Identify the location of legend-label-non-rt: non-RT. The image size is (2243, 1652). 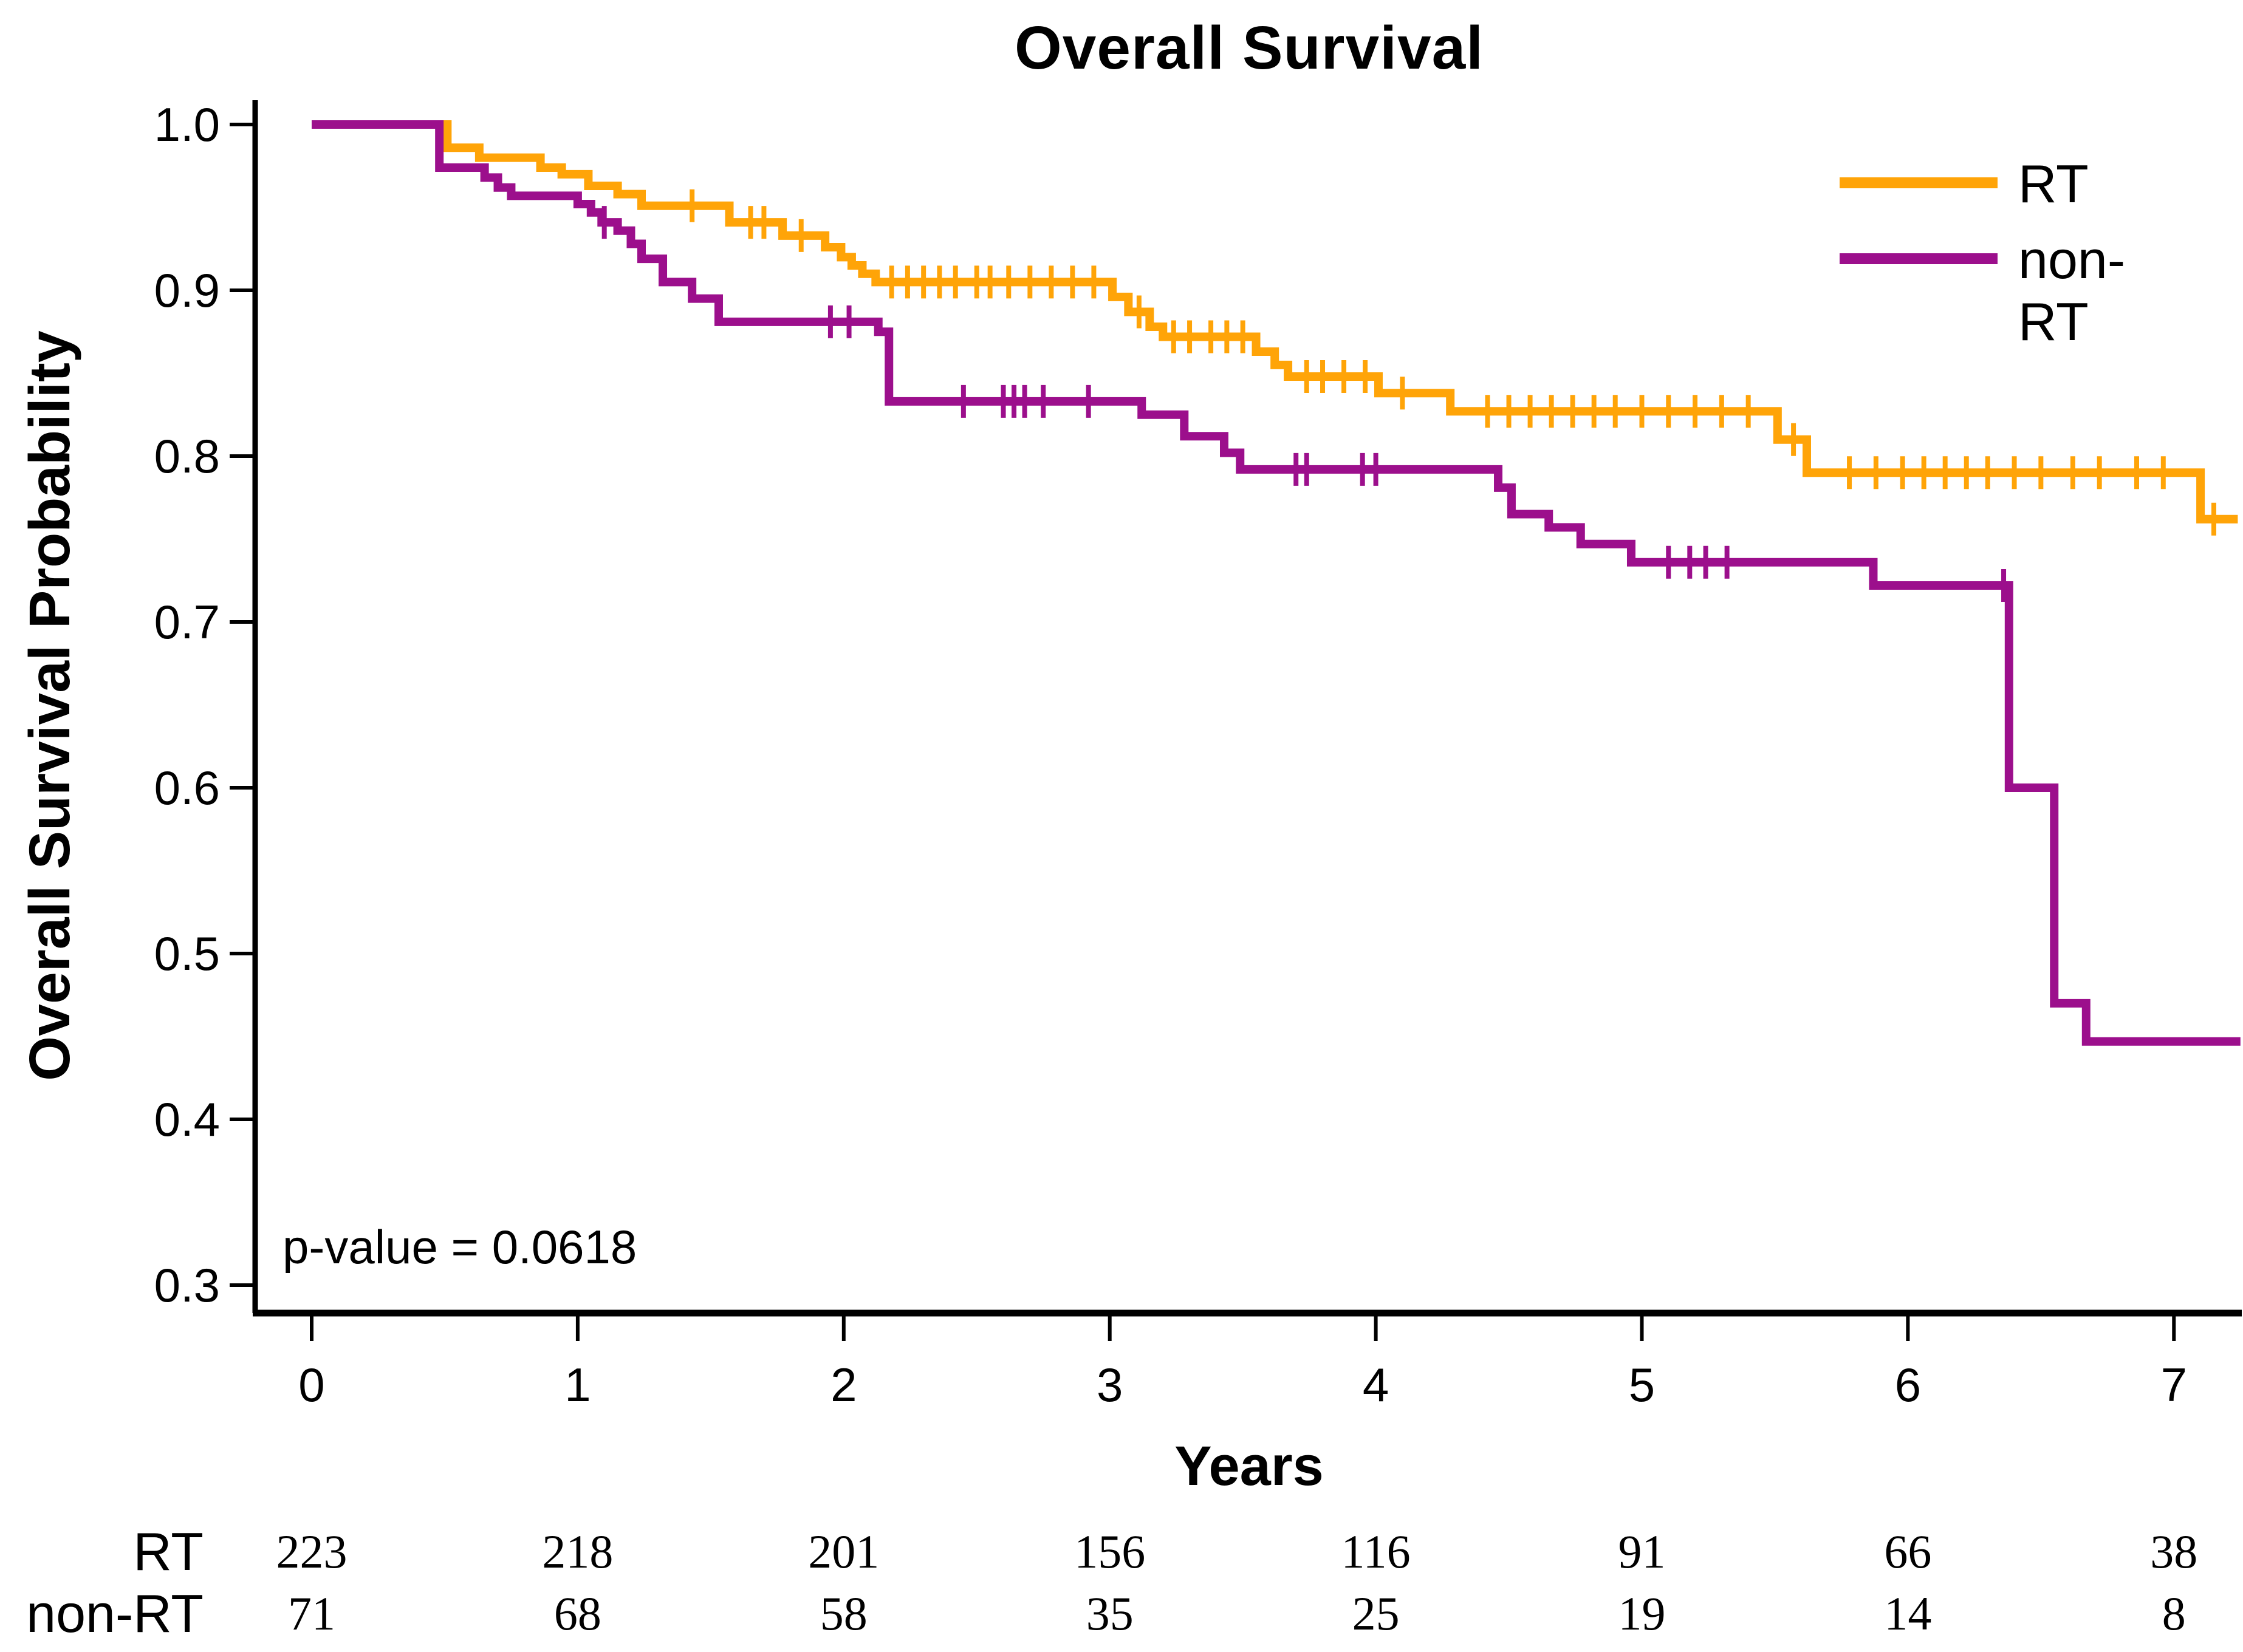
(2072, 291).